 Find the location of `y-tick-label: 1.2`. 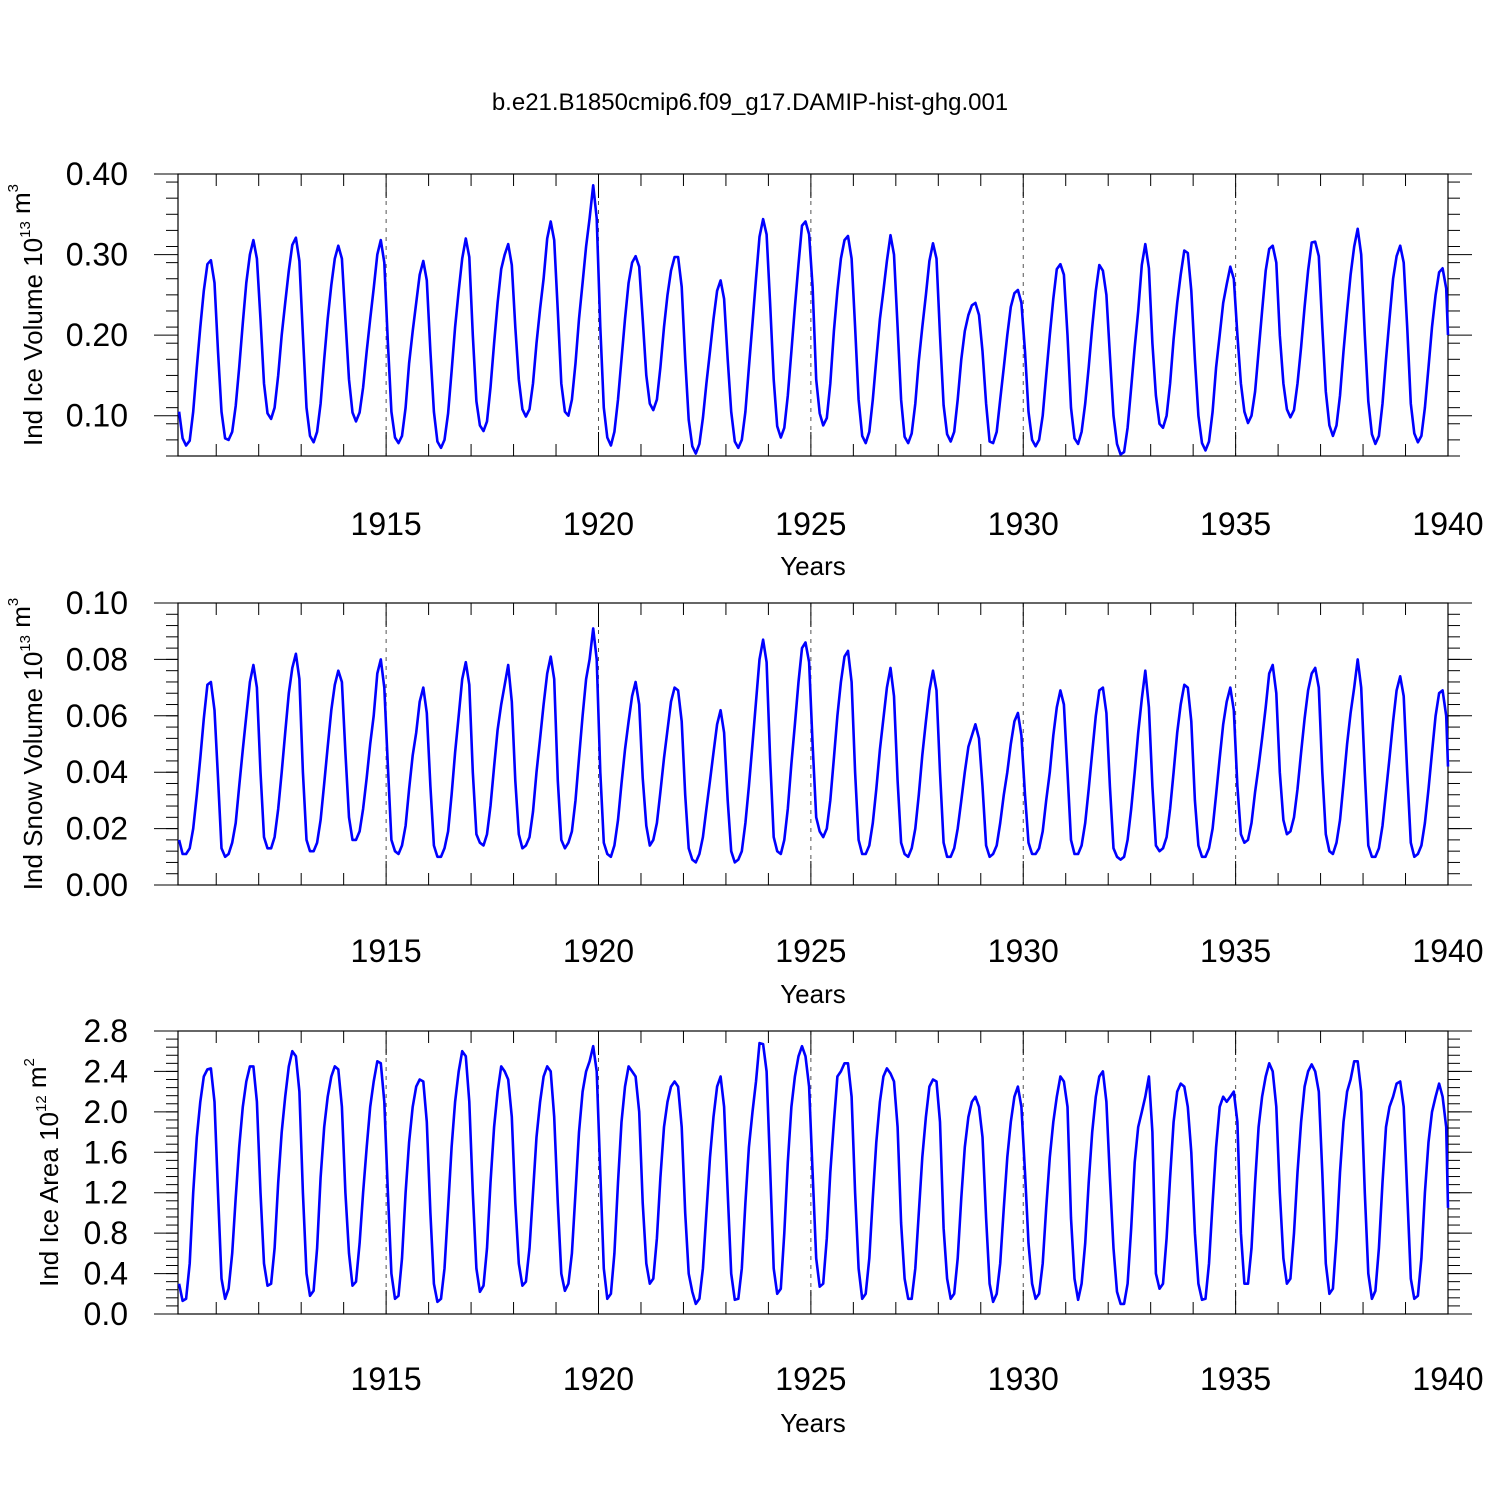

y-tick-label: 1.2 is located at coordinates (106, 1193).